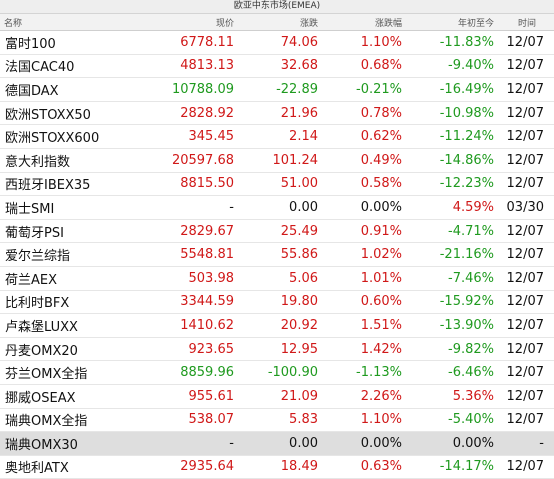 This screenshot has width=554, height=479. Describe the element at coordinates (67, 349) in the screenshot. I see `index-name: 丹麦OMX20` at that location.